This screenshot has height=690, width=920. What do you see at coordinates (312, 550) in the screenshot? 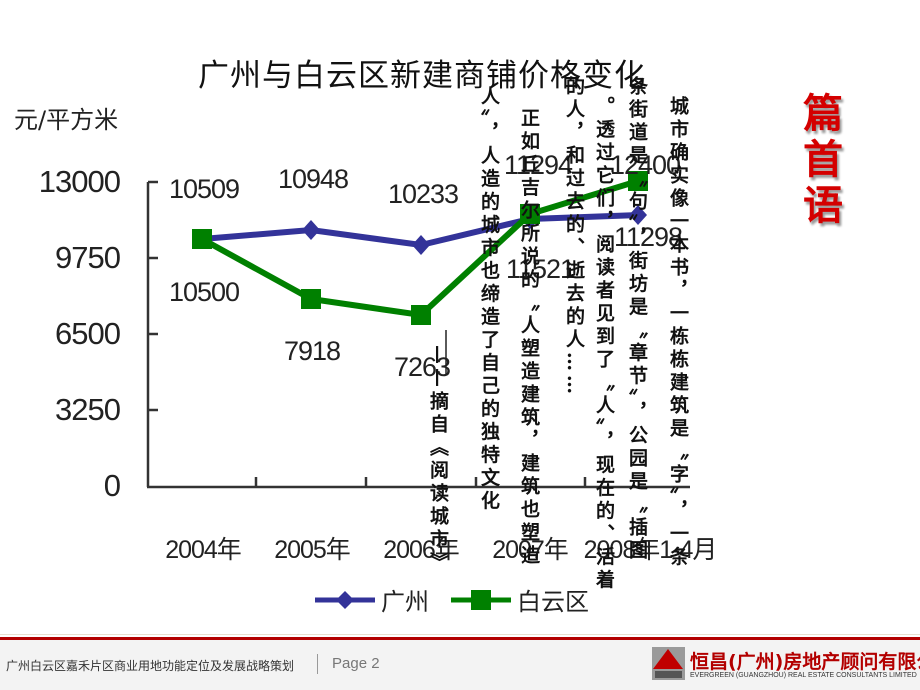
I see `x-tick-label: 2005年` at bounding box center [312, 550].